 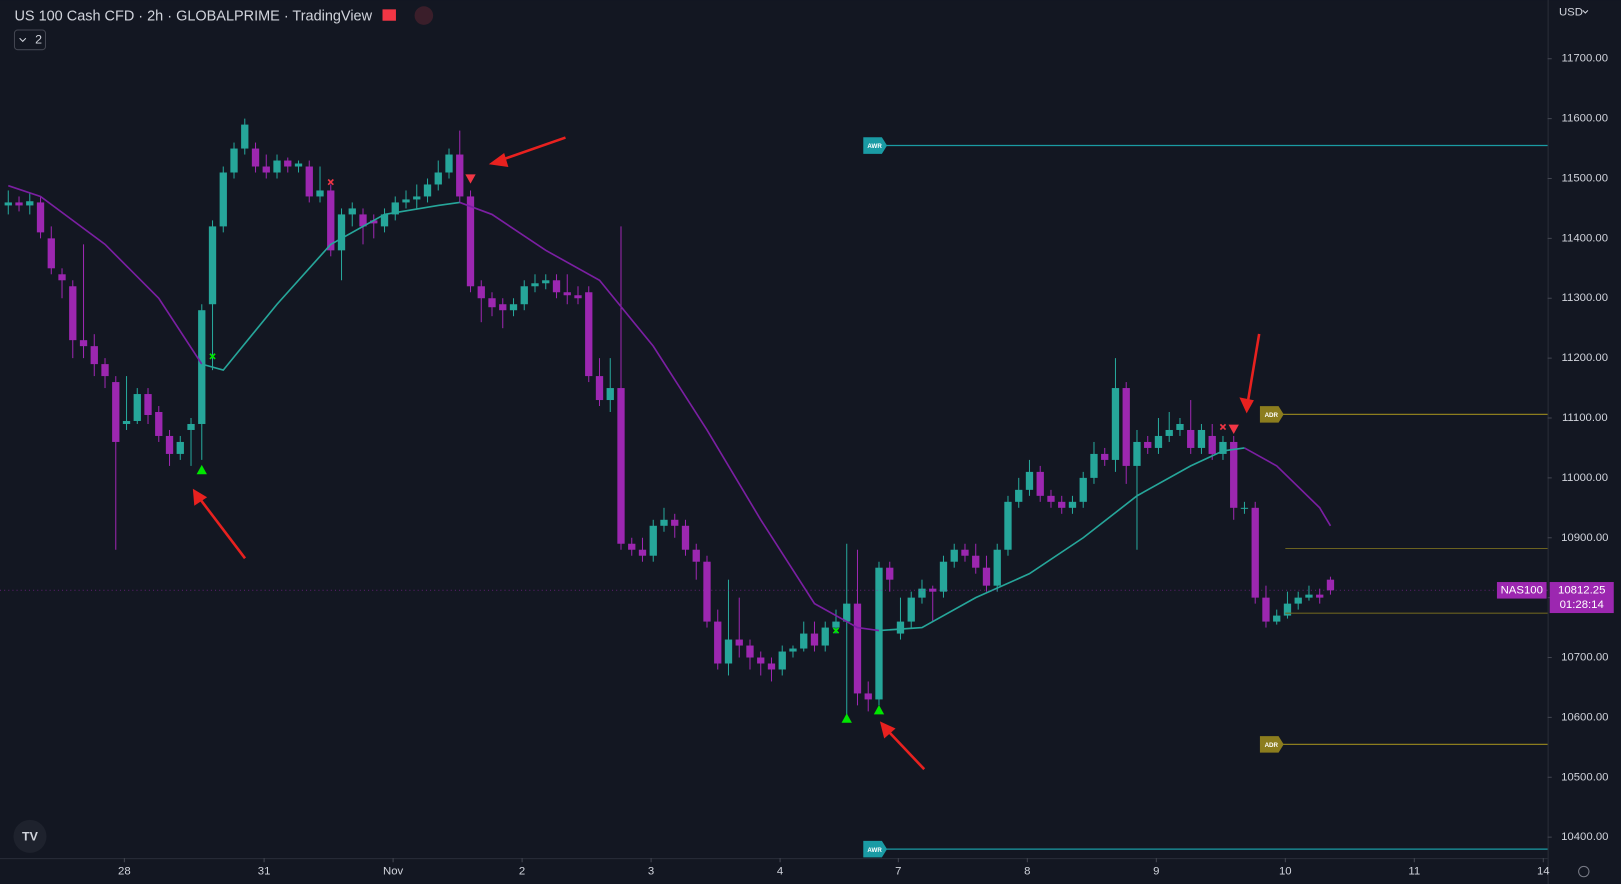 What do you see at coordinates (1253, 368) in the screenshot?
I see `arrow` at bounding box center [1253, 368].